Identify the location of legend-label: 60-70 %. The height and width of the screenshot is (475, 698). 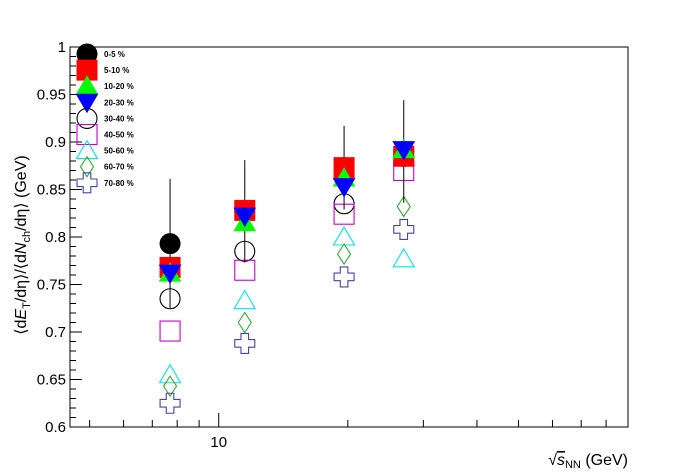
(119, 167).